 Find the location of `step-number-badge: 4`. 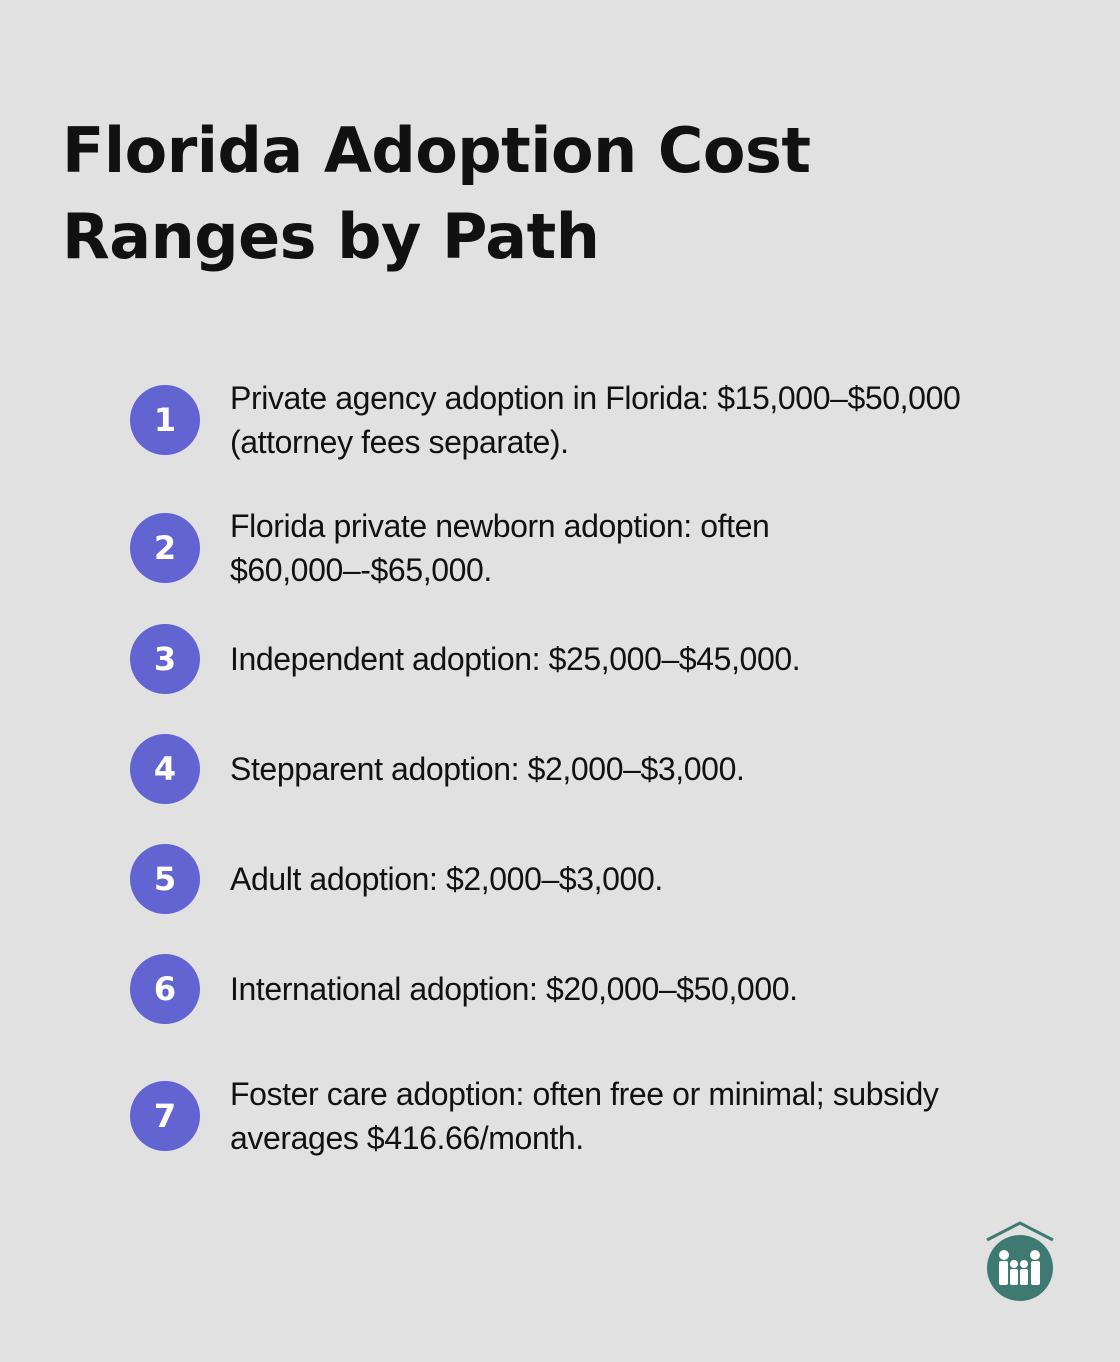

step-number-badge: 4 is located at coordinates (165, 769).